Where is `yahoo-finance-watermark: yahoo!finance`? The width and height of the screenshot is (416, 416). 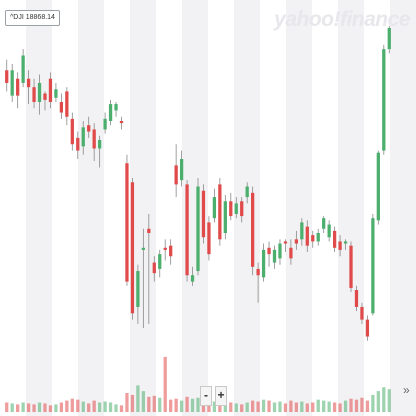
yahoo-finance-watermark: yahoo!finance is located at coordinates (342, 19).